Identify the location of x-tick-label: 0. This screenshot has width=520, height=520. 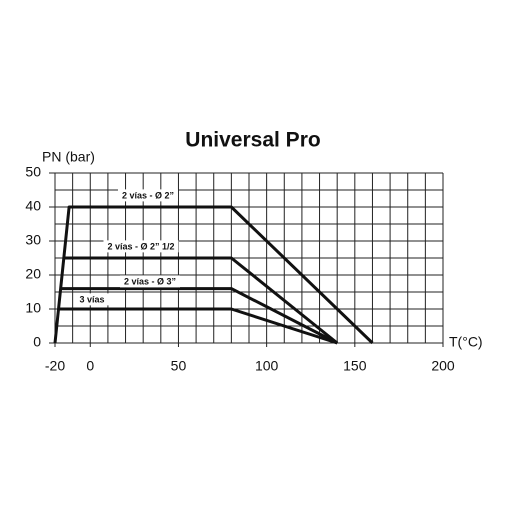
(90, 366).